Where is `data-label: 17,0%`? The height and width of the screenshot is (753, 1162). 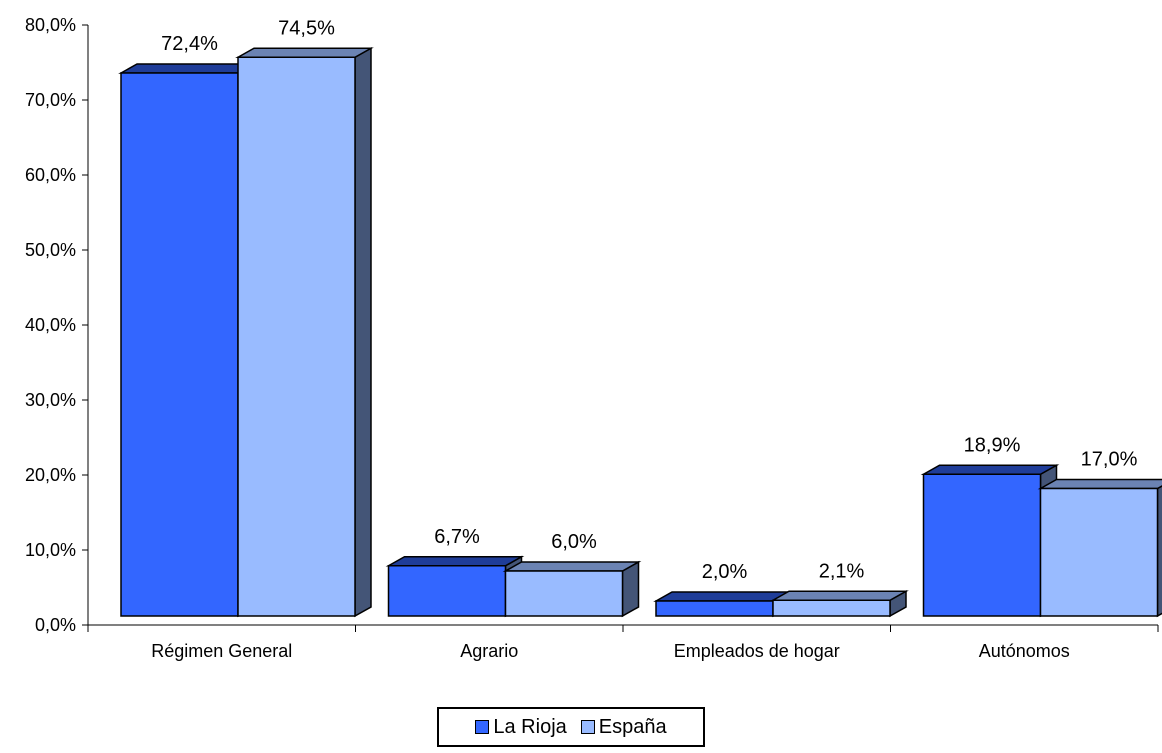
data-label: 17,0% is located at coordinates (1109, 460).